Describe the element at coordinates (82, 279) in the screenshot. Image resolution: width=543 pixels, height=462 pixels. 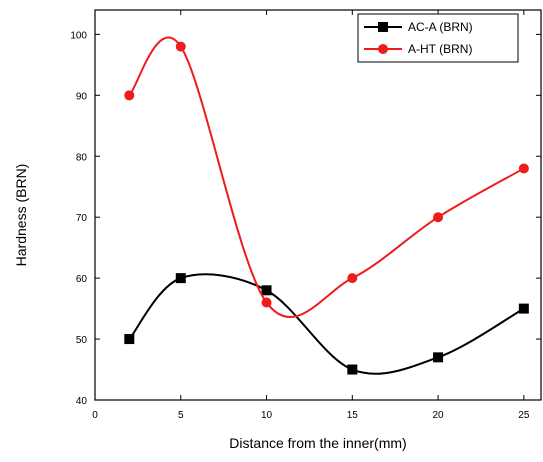
I see `y-tick-label: 60` at that location.